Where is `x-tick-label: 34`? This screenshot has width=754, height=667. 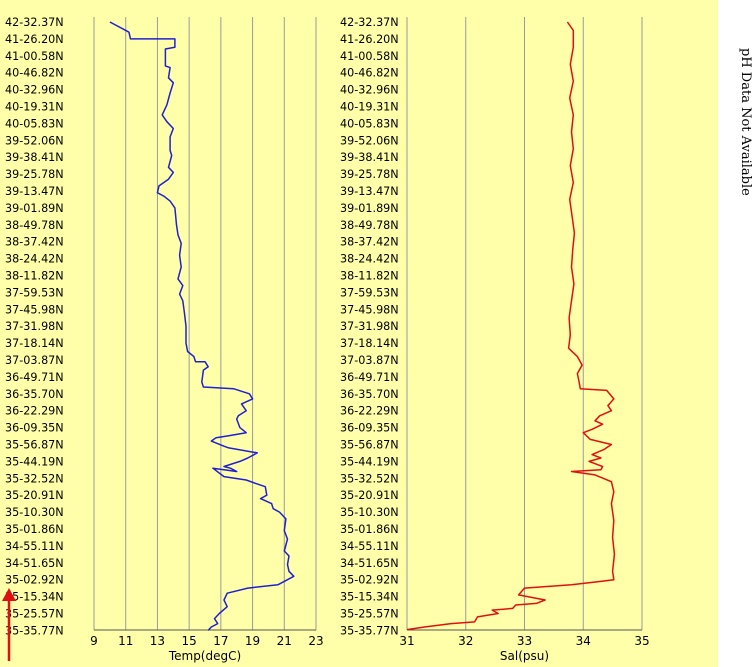
x-tick-label: 34 is located at coordinates (583, 641).